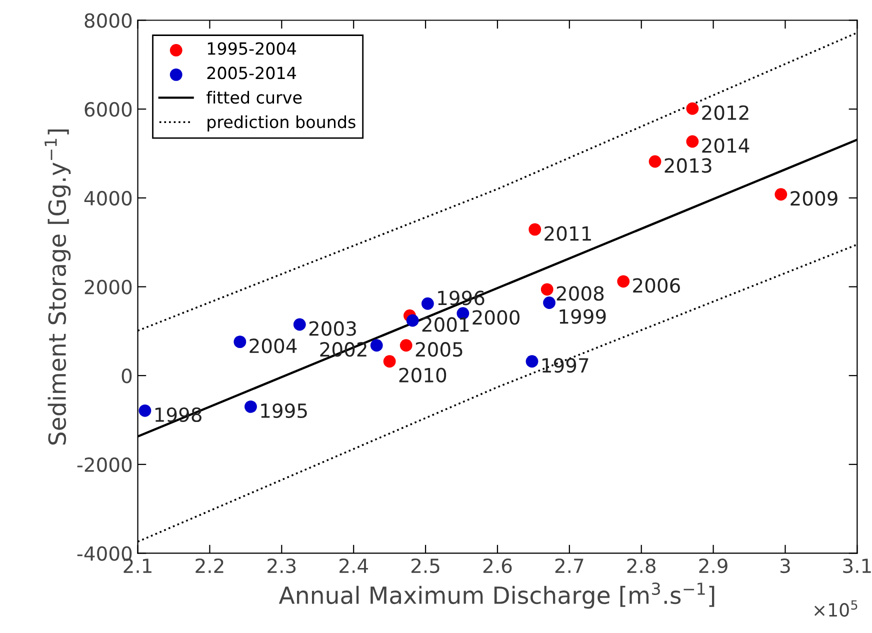  Describe the element at coordinates (104, 553) in the screenshot. I see `y-tick-label: -4000` at that location.